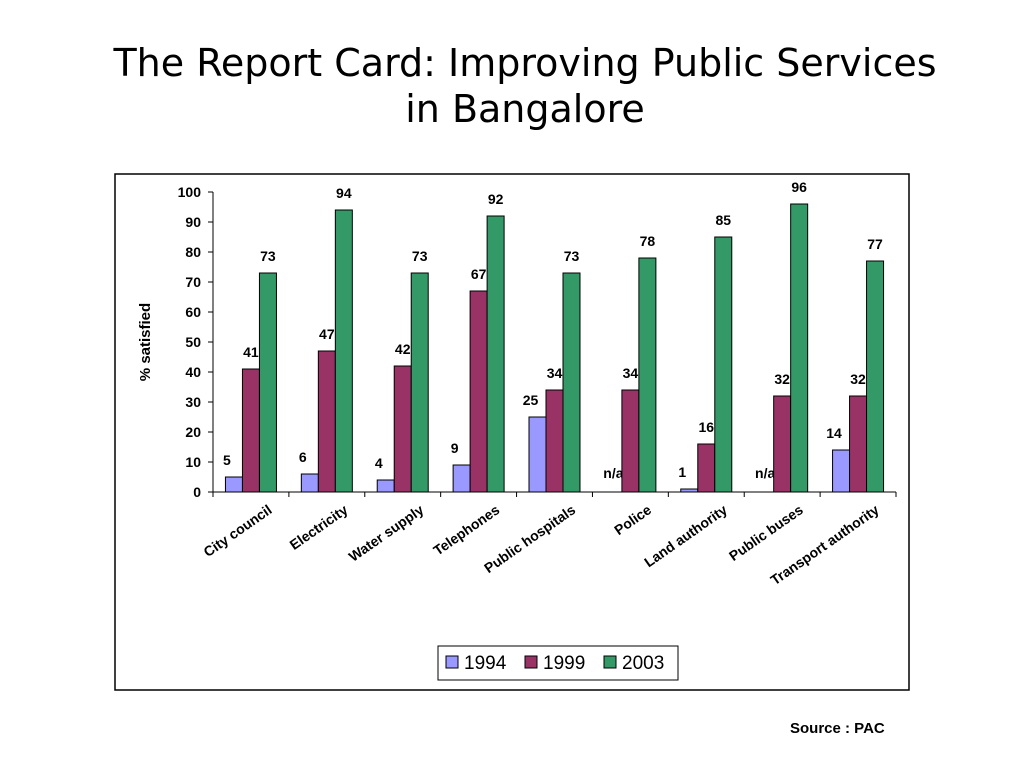 This screenshot has width=1024, height=768. I want to click on source-note: Source : PAC, so click(837, 728).